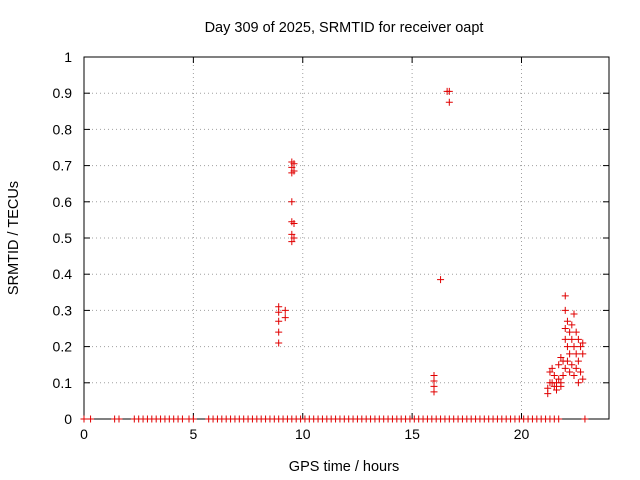 The width and height of the screenshot is (640, 480). I want to click on y-tick-label: 0.7, so click(63, 166).